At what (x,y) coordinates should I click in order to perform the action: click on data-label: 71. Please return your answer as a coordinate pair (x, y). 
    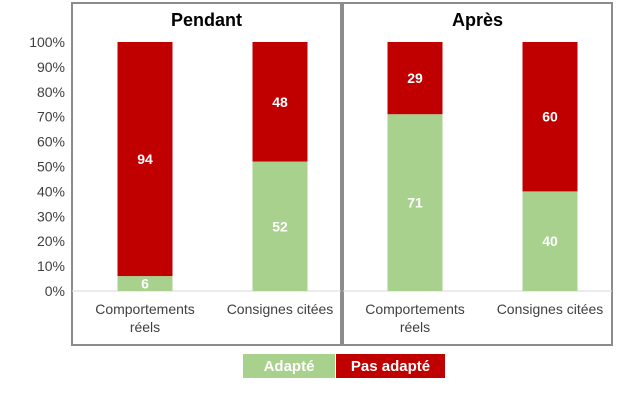
    Looking at the image, I should click on (415, 203).